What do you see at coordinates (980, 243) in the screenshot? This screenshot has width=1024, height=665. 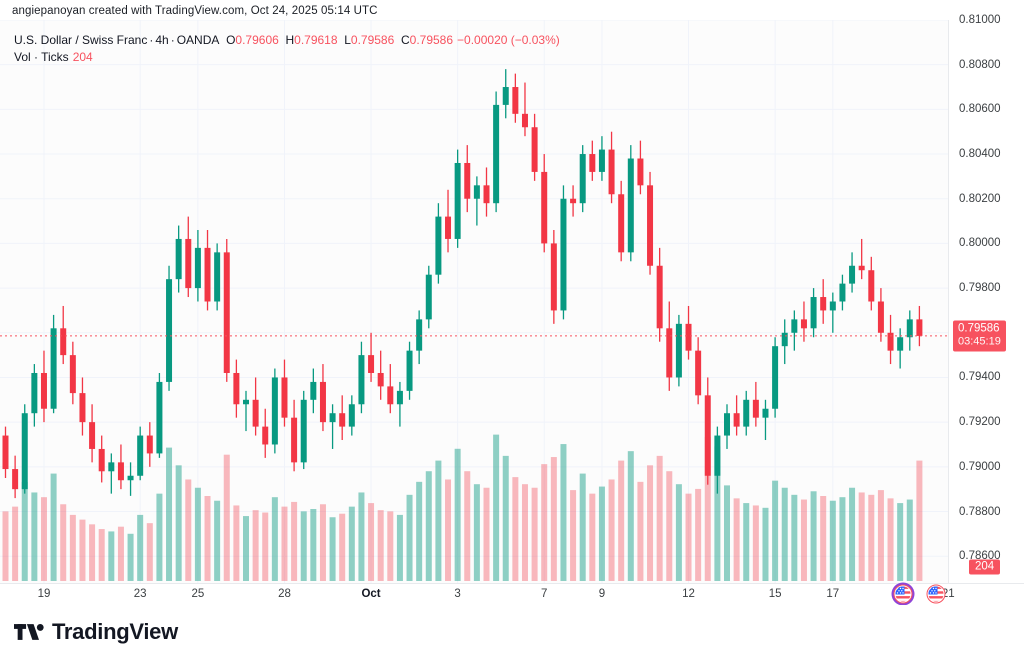 I see `price-tick: 0.80000` at bounding box center [980, 243].